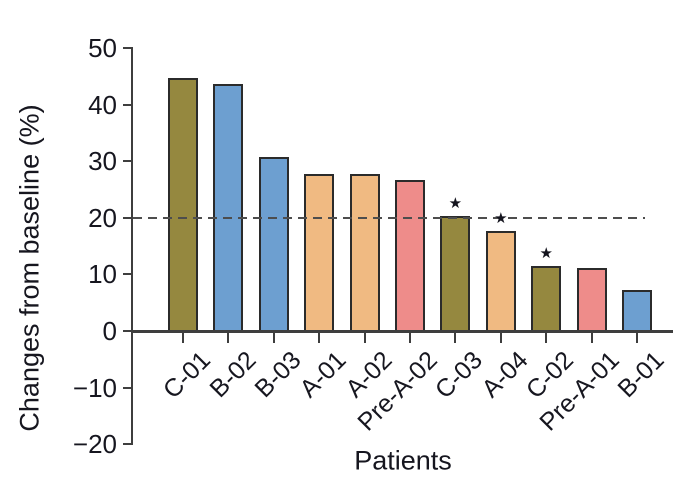  Describe the element at coordinates (455, 203) in the screenshot. I see `significance-asterisk-C-03: ★` at that location.